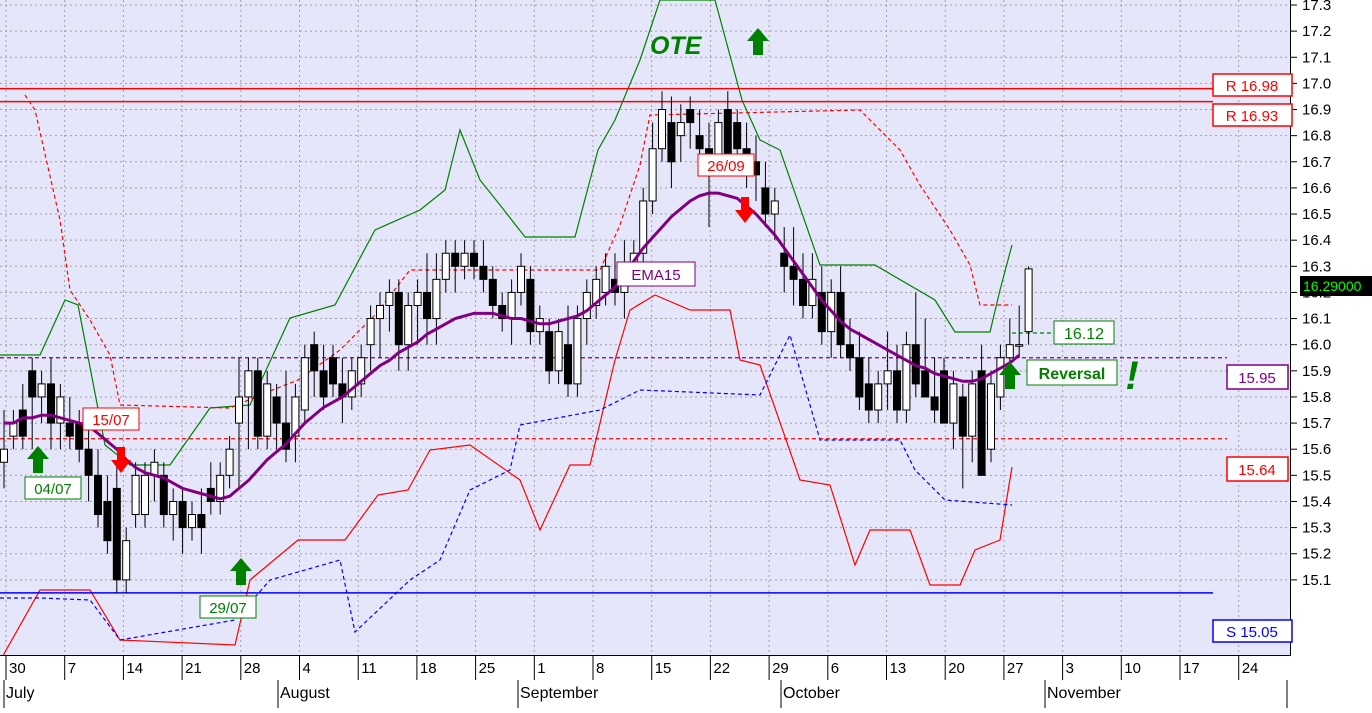  Describe the element at coordinates (1252, 86) in the screenshot. I see `resistance-label-16-98: R 16.98` at that location.